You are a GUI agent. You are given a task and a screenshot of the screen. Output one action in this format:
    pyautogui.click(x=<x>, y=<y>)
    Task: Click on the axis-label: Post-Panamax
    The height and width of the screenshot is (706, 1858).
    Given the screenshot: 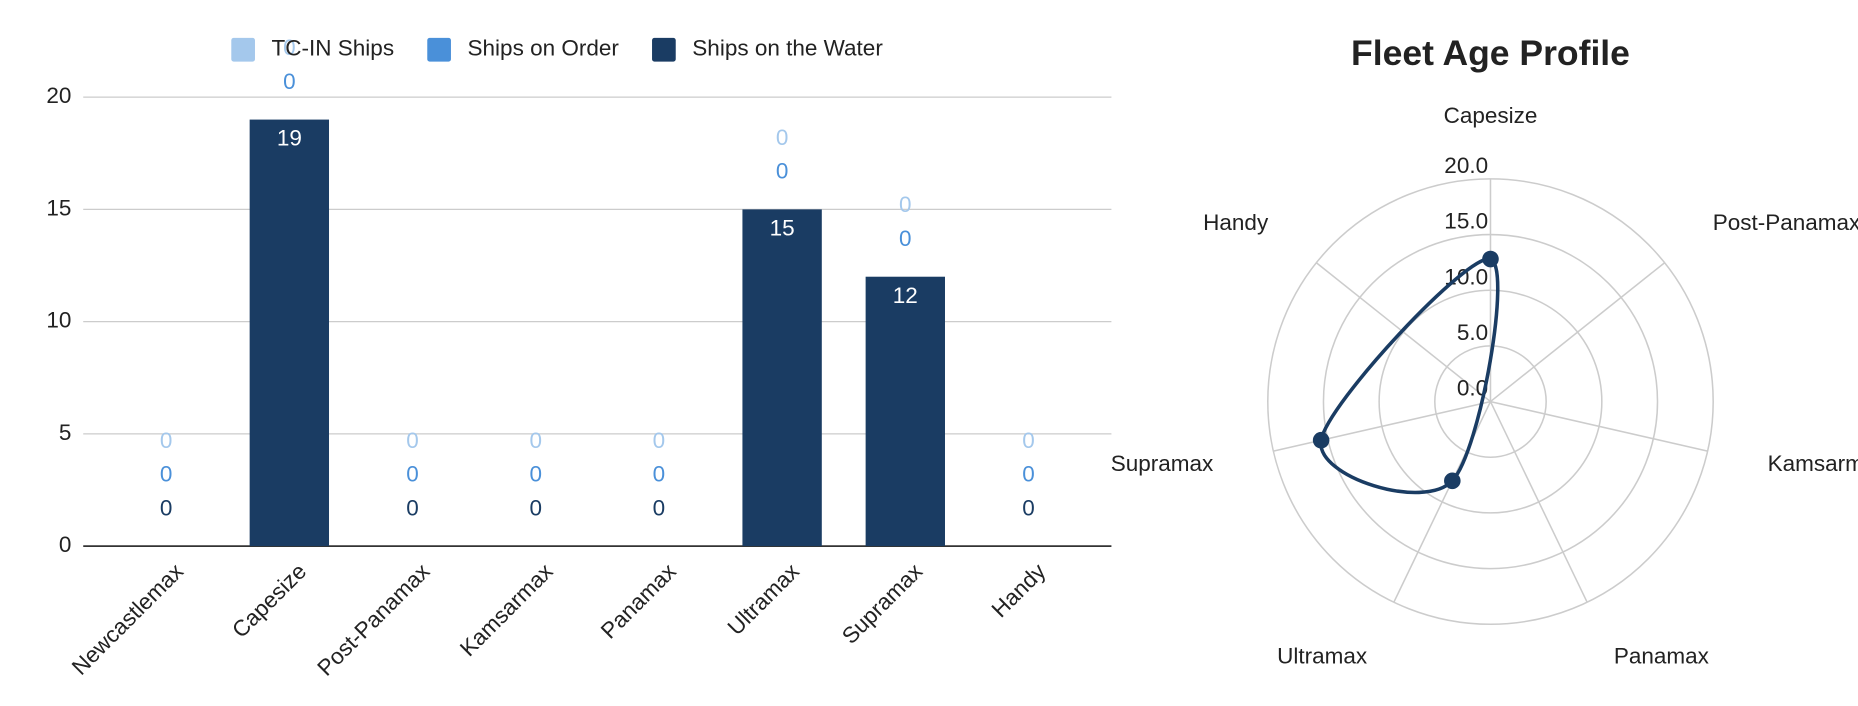 What is the action you would take?
    pyautogui.click(x=1785, y=222)
    